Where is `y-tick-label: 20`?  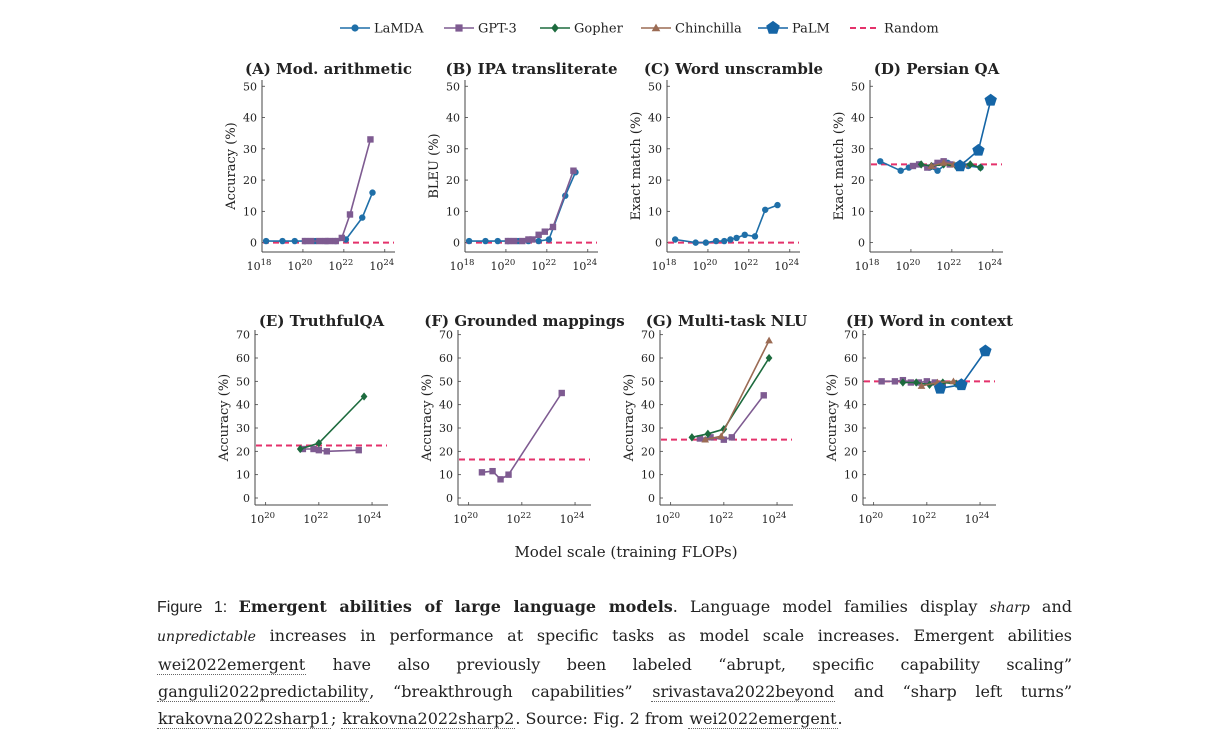
y-tick-label: 20 is located at coordinates (243, 451).